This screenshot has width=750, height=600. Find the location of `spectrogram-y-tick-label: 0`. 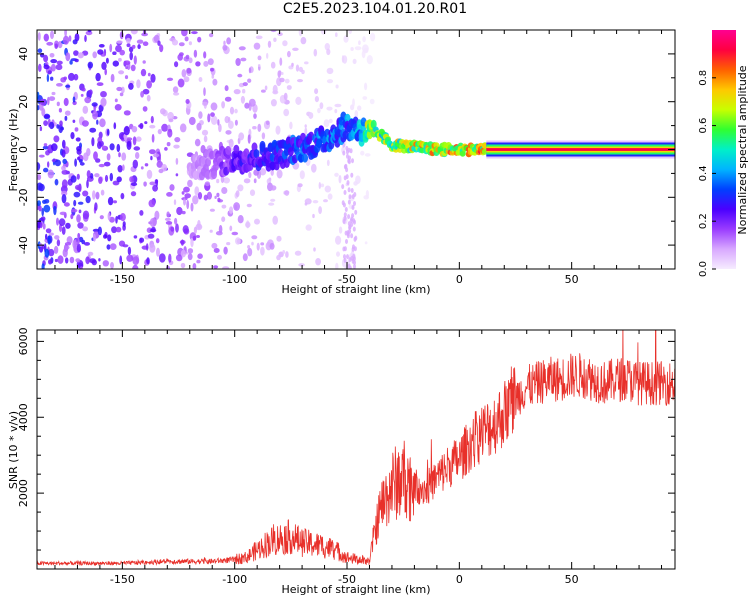

spectrogram-y-tick-label: 0 is located at coordinates (23, 149).